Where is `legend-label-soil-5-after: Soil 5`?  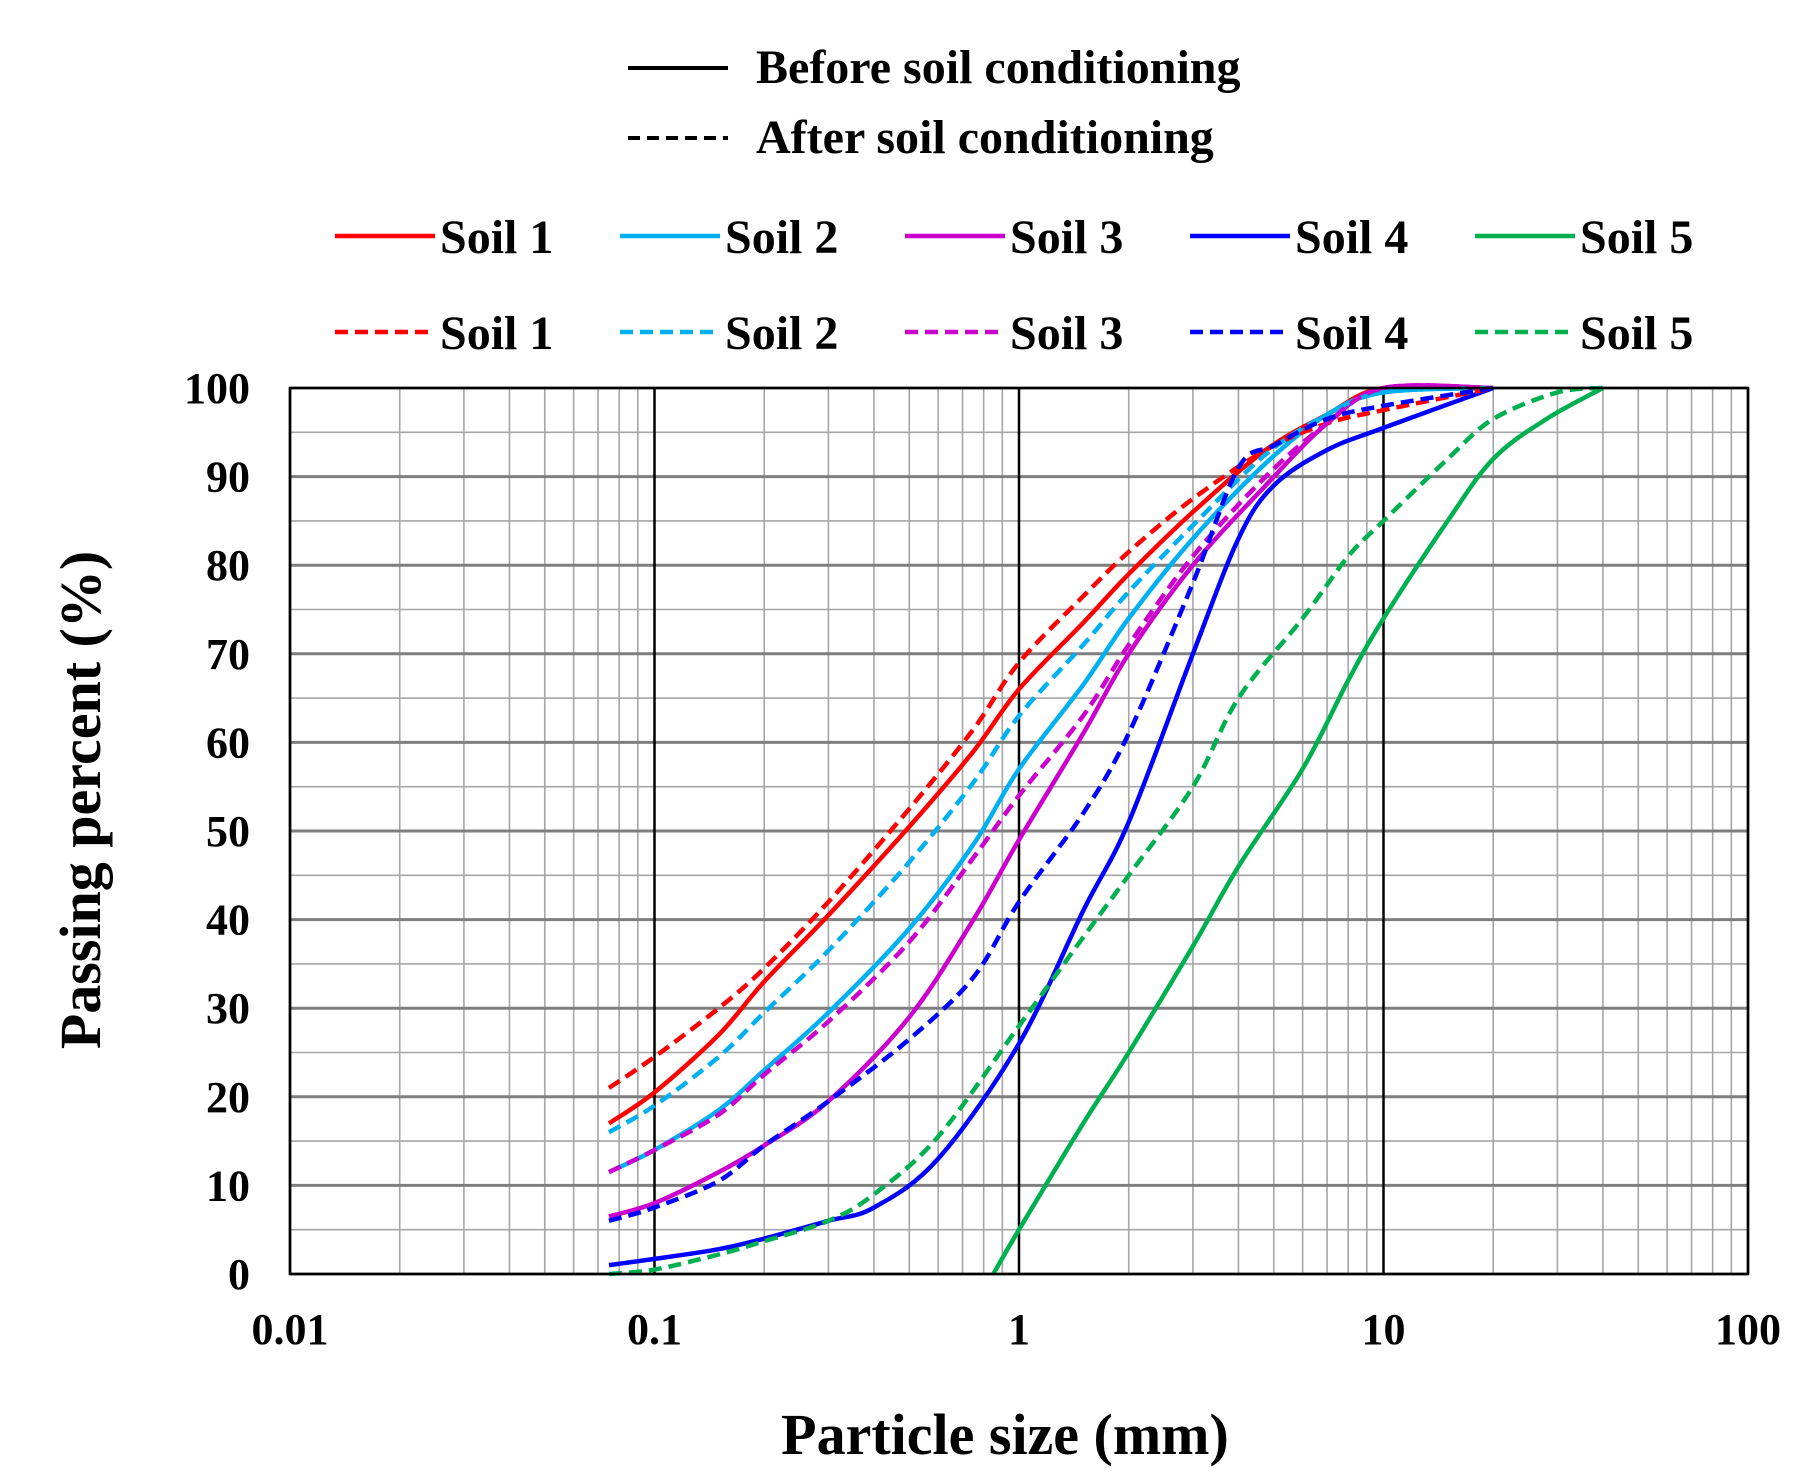 legend-label-soil-5-after: Soil 5 is located at coordinates (1636, 333).